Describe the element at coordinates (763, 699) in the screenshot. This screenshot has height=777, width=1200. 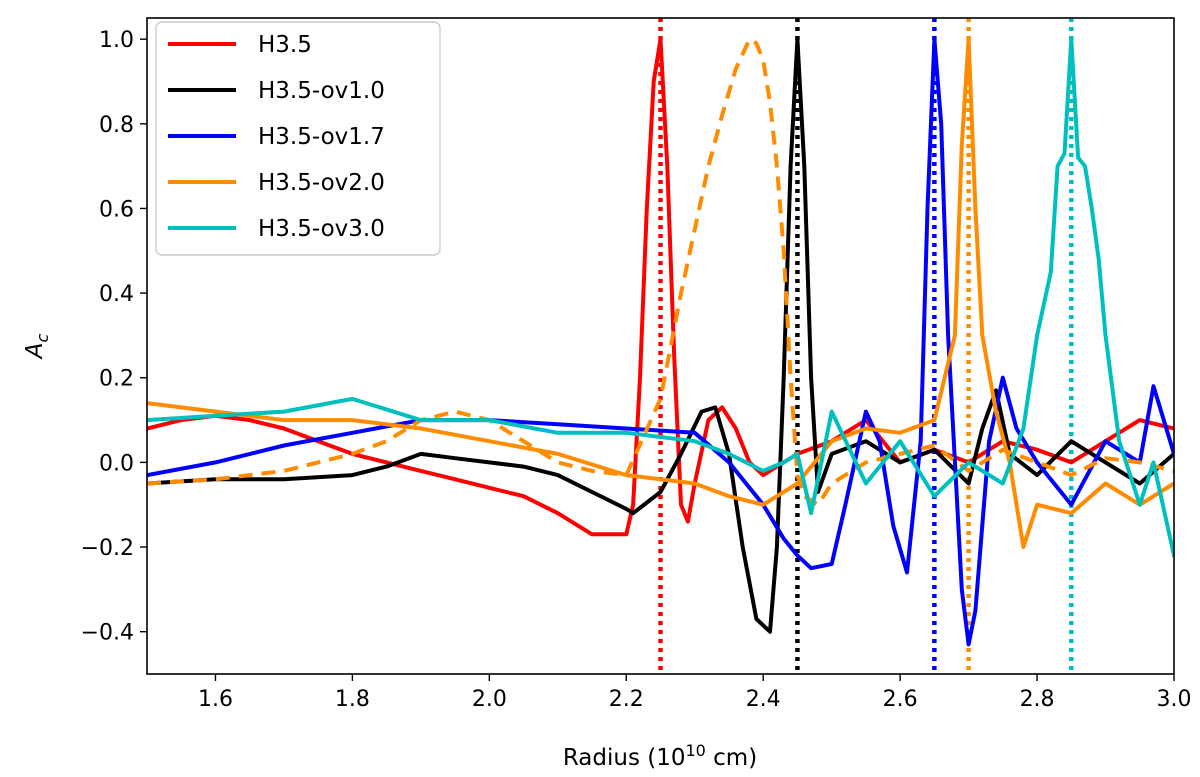
I see `x-tick-label: 2.4` at that location.